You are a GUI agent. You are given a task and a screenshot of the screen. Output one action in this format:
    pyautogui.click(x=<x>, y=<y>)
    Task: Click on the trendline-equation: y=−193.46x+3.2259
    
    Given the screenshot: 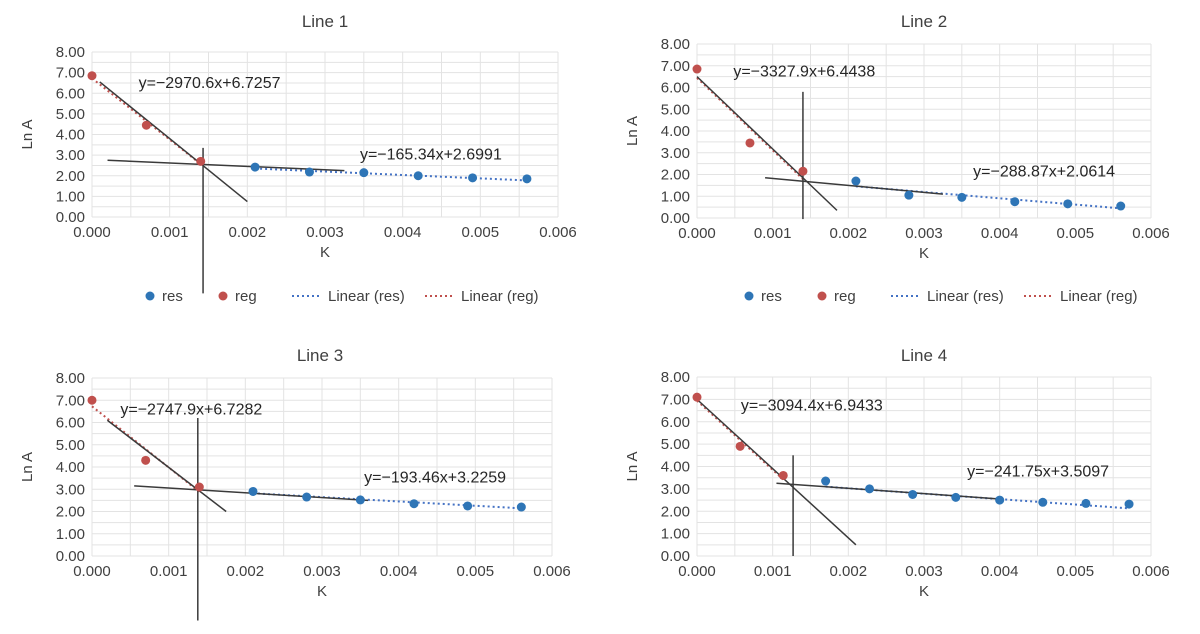 What is the action you would take?
    pyautogui.click(x=435, y=478)
    